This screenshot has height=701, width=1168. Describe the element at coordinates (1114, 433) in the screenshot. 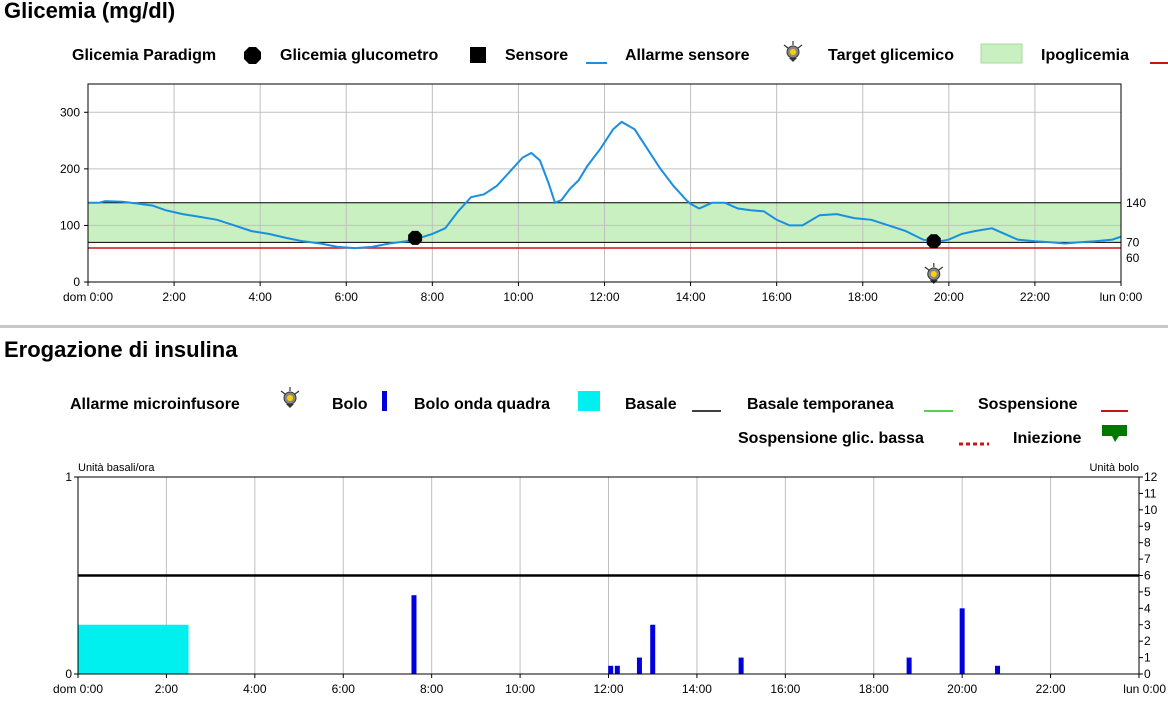

I see `legend-injection-icon` at that location.